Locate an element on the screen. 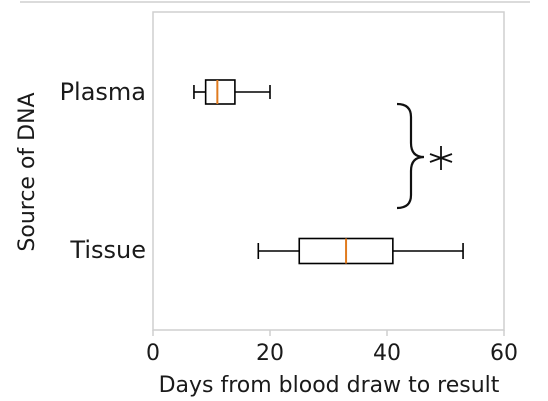  significance-bracket is located at coordinates (410, 156).